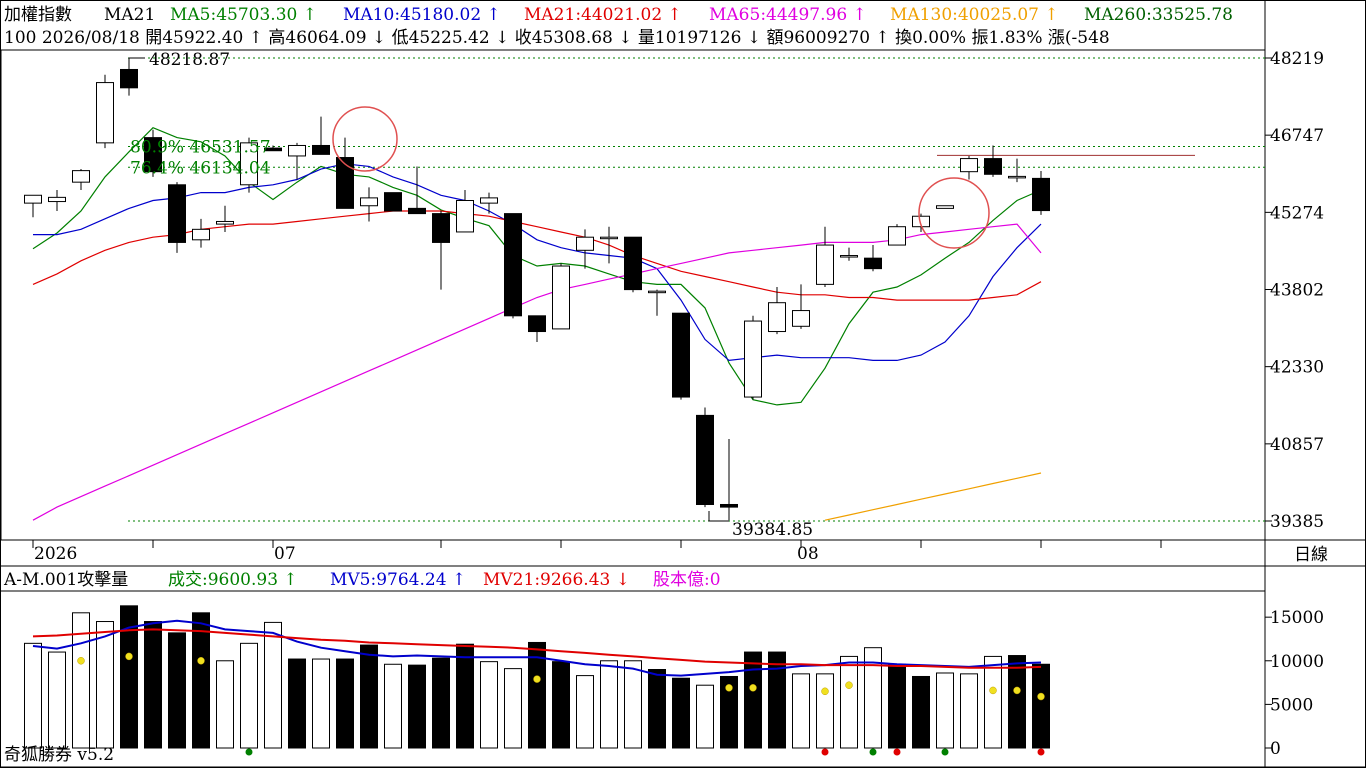  I want to click on fib-76-label: 76.4% 46134.04, so click(200, 168).